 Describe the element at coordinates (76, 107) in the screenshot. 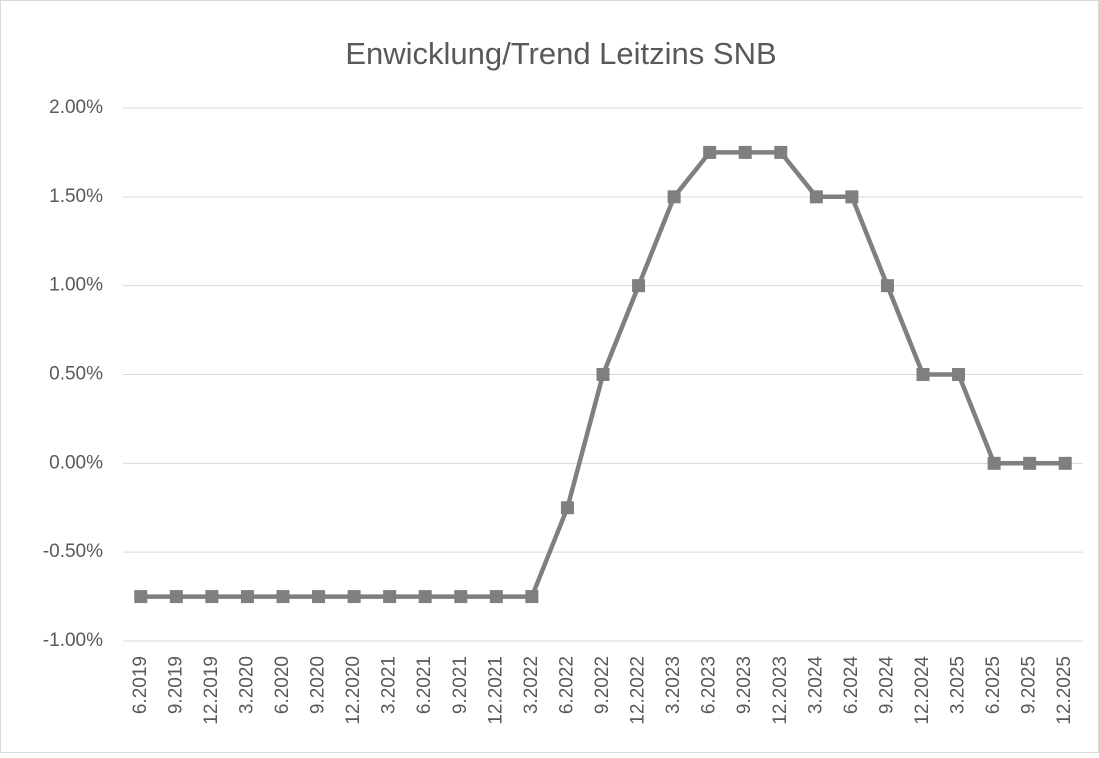

I see `y-tick-label: 2.00%` at that location.